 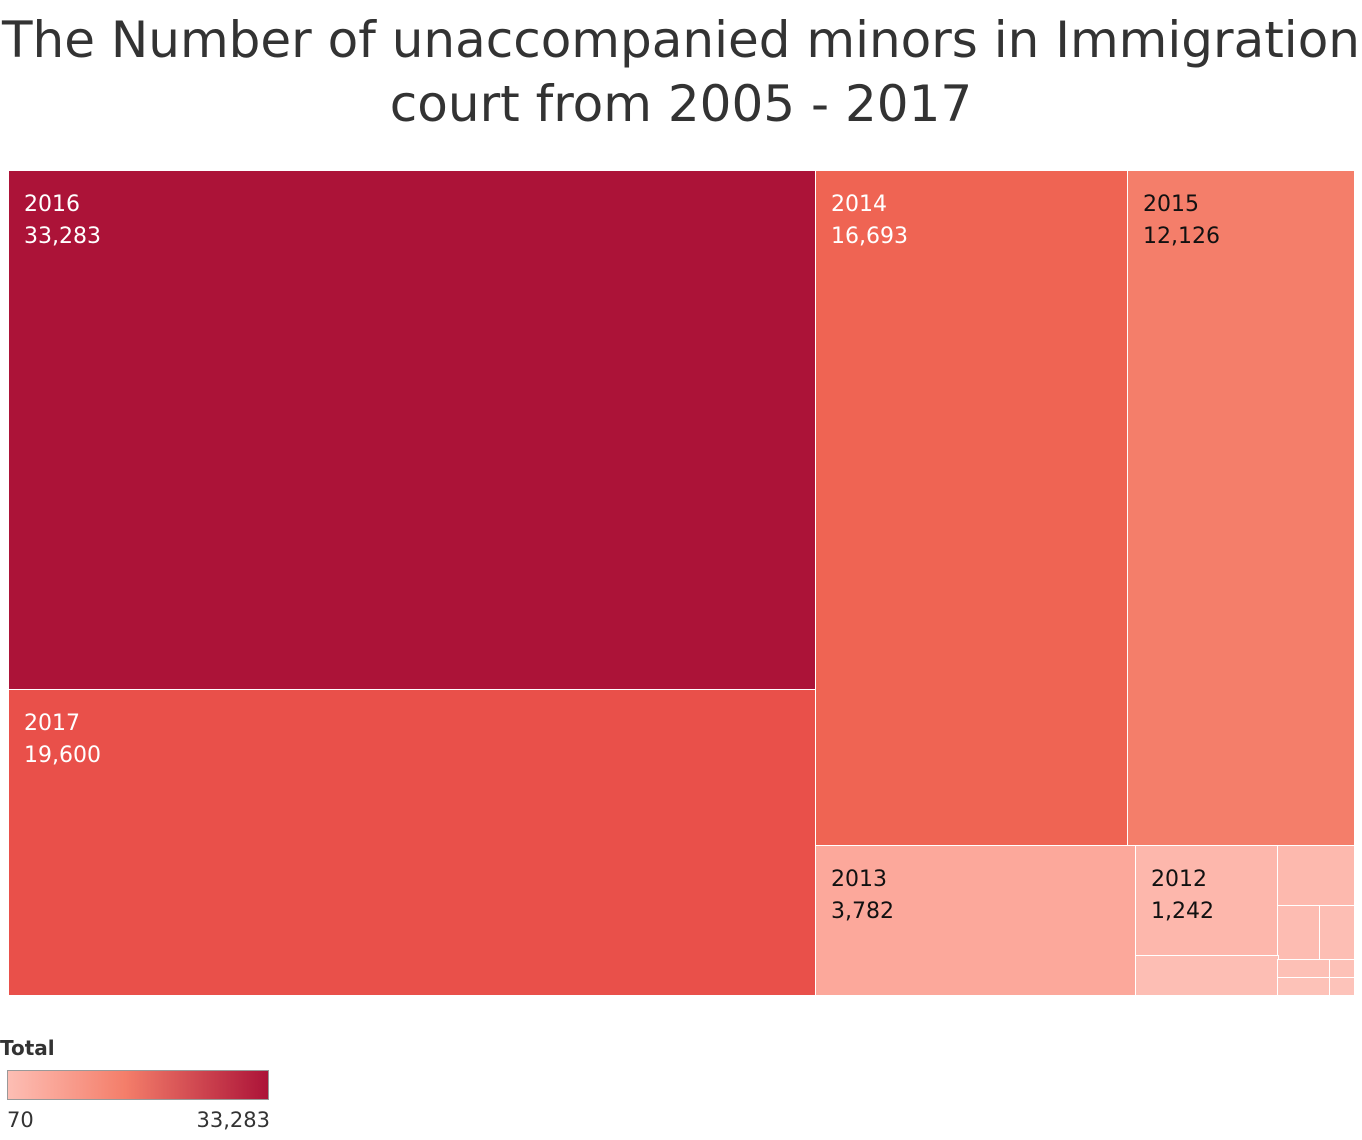 I want to click on treemap-tile-2014: 2014 16,693, so click(x=972, y=508).